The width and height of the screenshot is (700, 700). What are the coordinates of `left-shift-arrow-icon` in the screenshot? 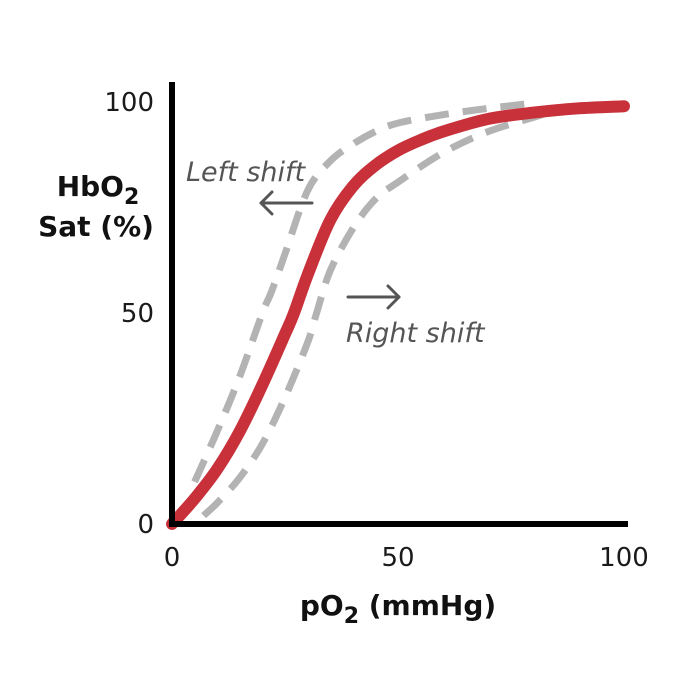 It's located at (286, 203).